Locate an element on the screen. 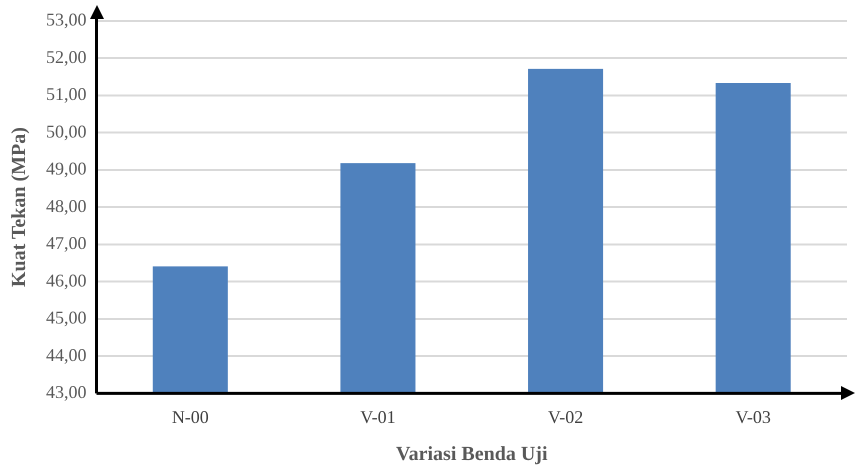 This screenshot has height=471, width=857. y-tick-label: 43,00 is located at coordinates (66, 392).